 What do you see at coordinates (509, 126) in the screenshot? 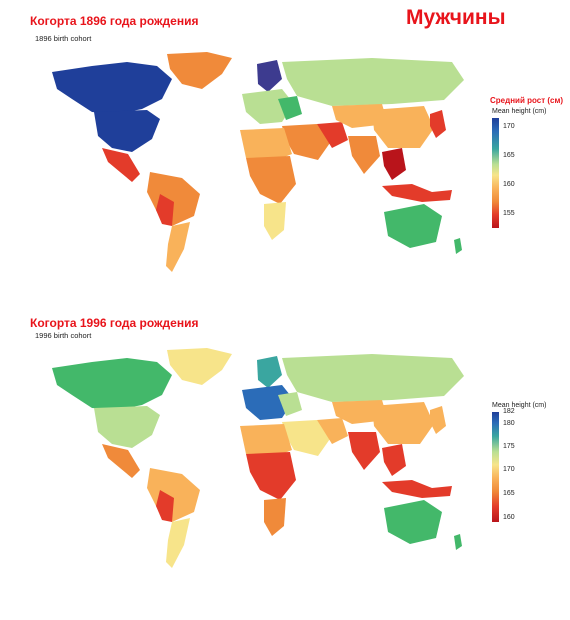
I see `map1-legend-tick: 170` at bounding box center [509, 126].